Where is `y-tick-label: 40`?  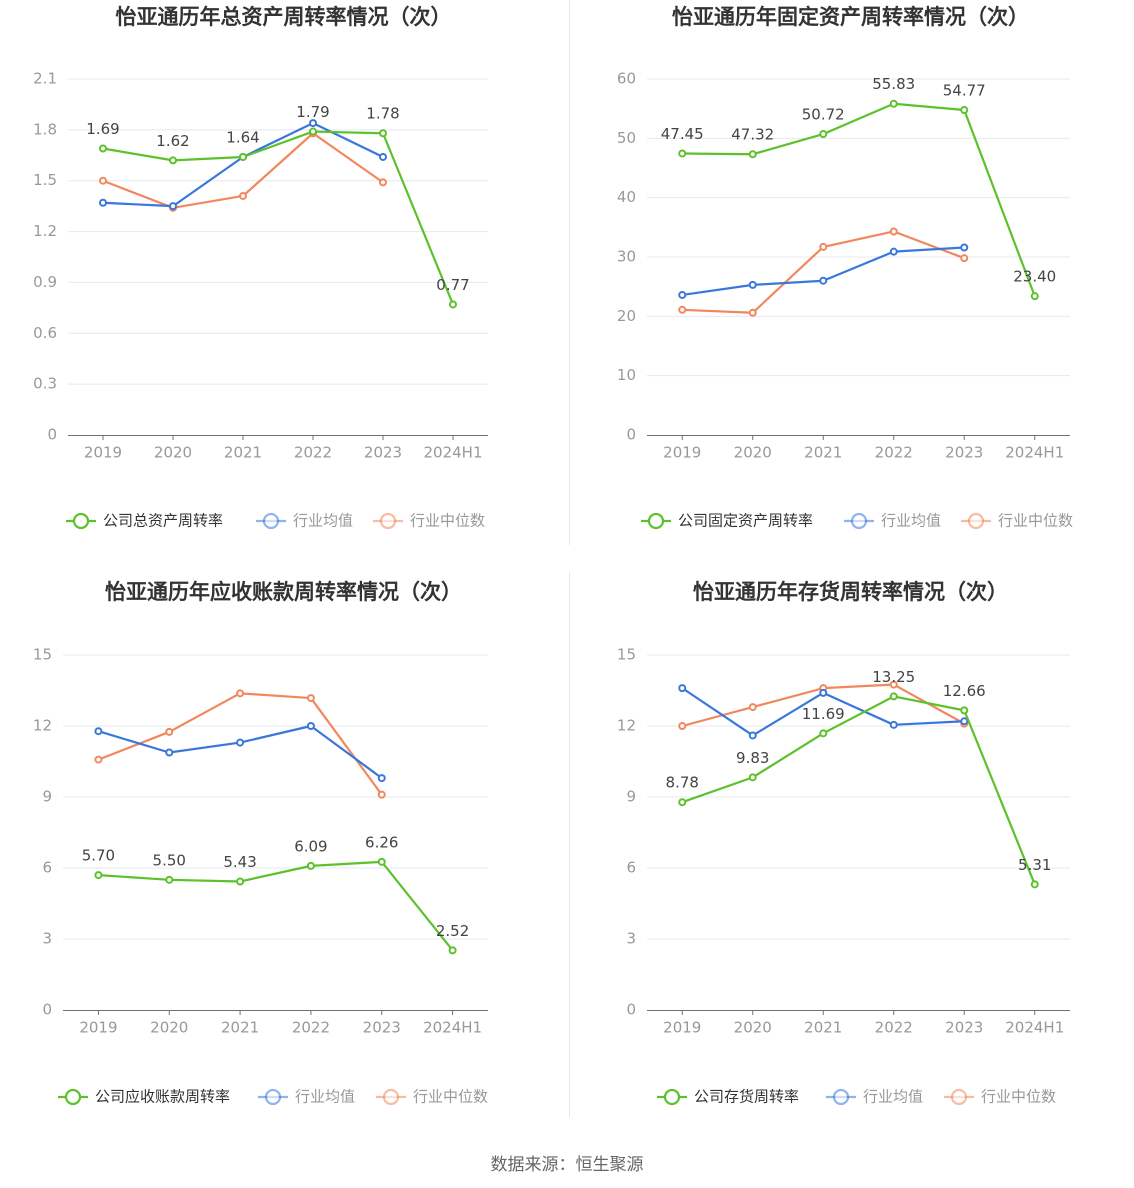 y-tick-label: 40 is located at coordinates (626, 197).